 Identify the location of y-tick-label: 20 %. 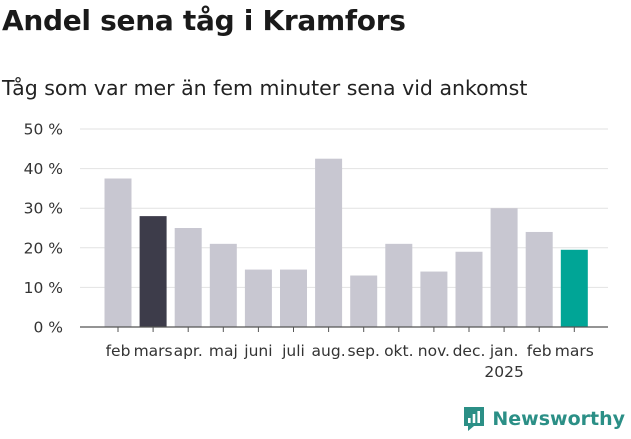
(43, 248).